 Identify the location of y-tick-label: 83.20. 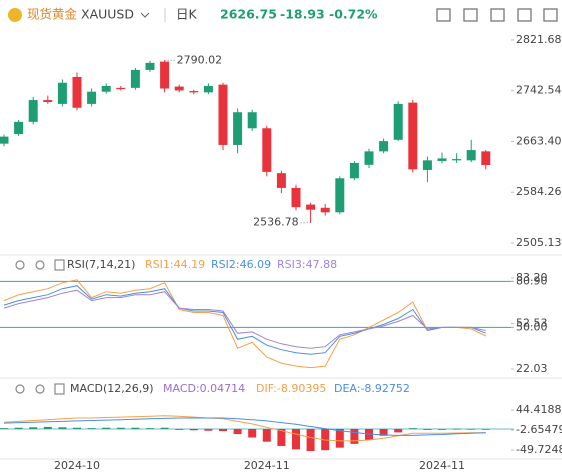
(532, 277).